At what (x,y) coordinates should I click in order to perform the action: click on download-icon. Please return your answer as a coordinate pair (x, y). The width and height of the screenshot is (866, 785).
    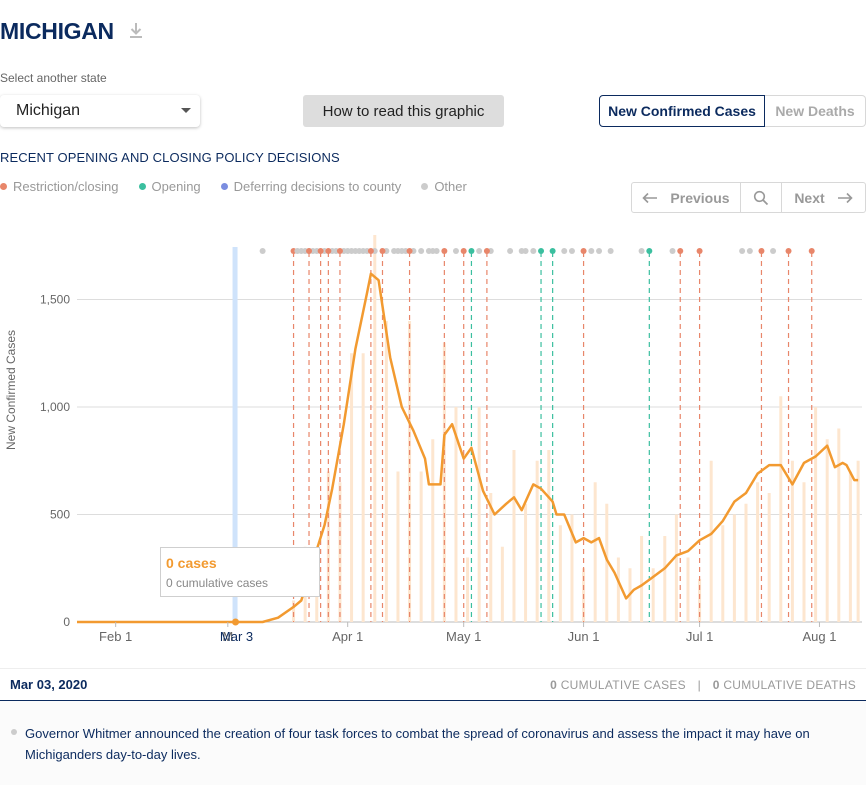
    Looking at the image, I should click on (136, 31).